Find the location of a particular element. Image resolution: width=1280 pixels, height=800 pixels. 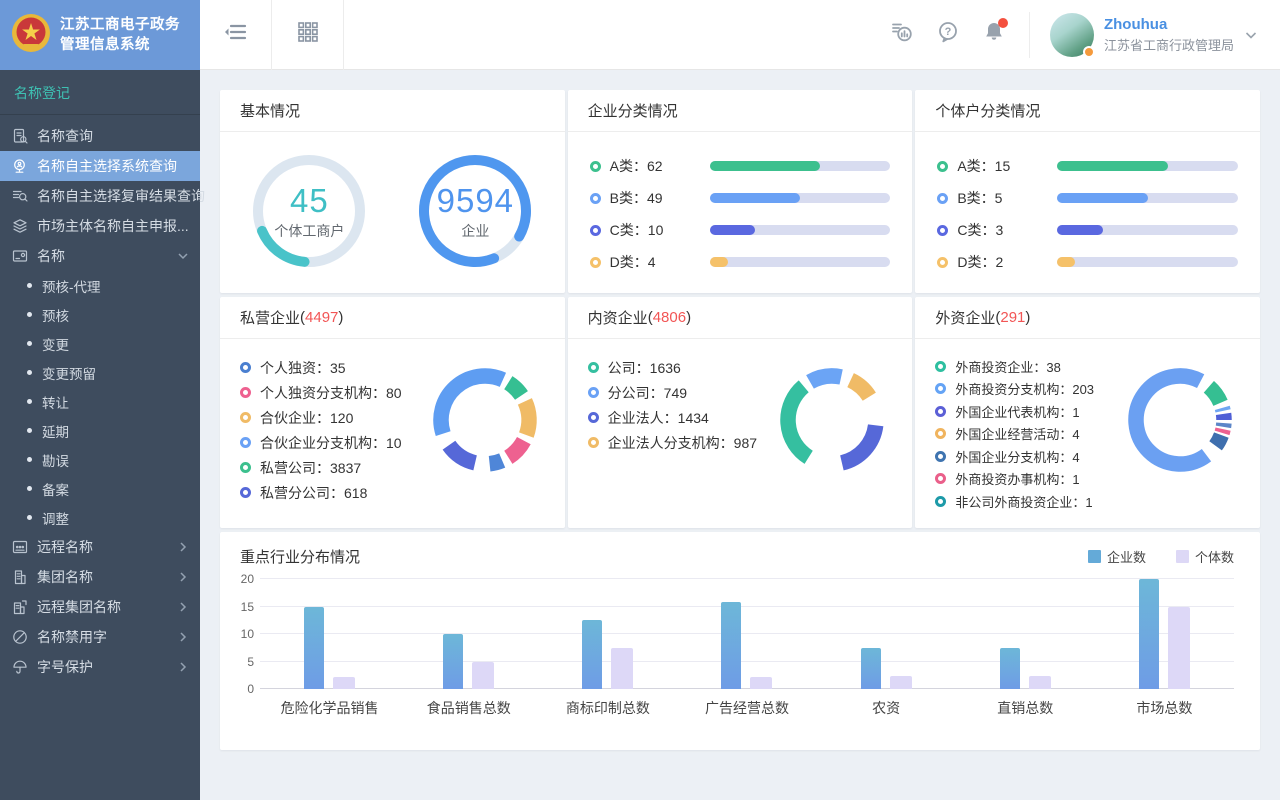

card-title: 企业分类情况 is located at coordinates (740, 111).